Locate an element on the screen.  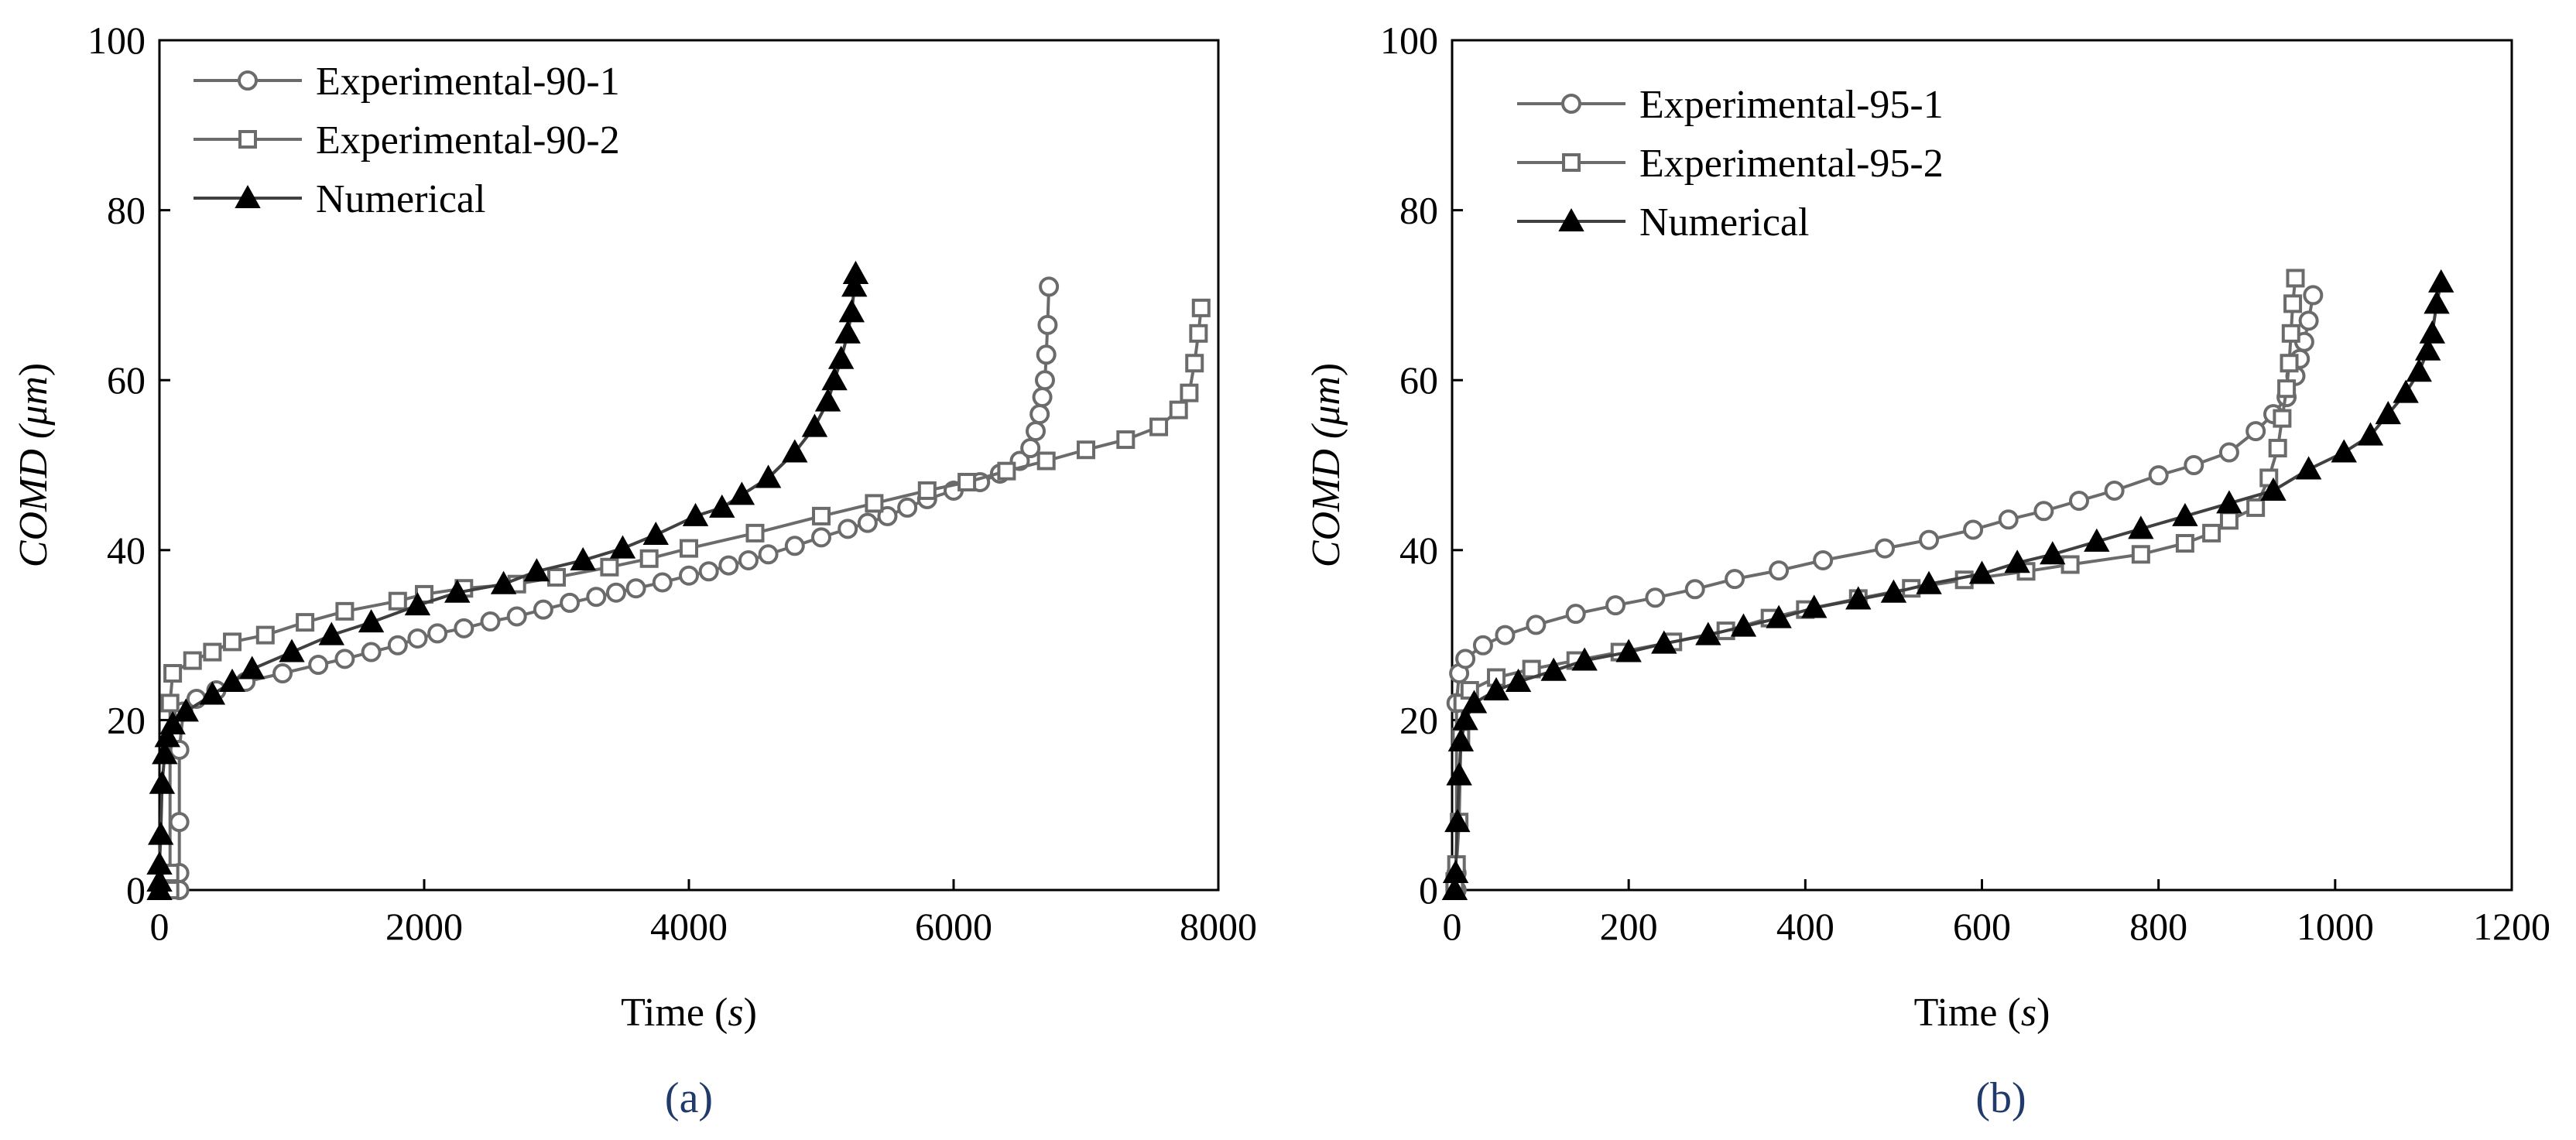
x-tick-label: 800 is located at coordinates (2158, 926).